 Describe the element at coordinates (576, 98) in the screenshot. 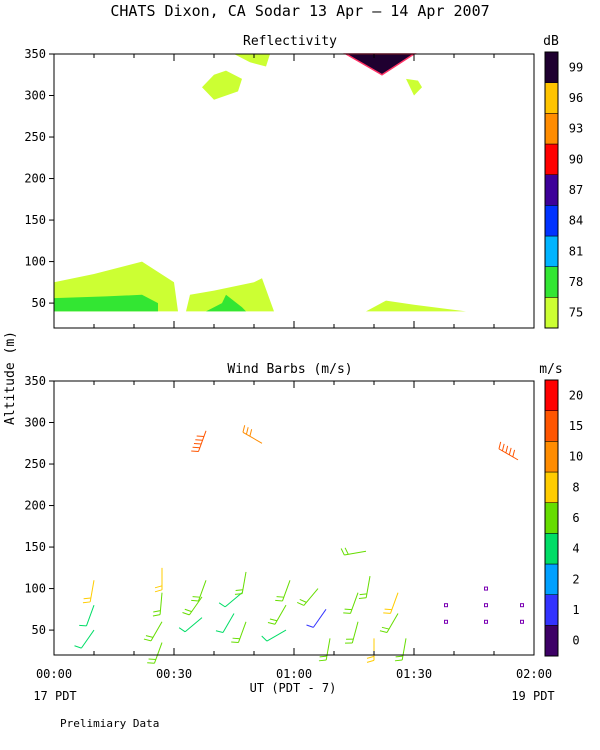

I see `colorbar-tick-label: 96` at that location.